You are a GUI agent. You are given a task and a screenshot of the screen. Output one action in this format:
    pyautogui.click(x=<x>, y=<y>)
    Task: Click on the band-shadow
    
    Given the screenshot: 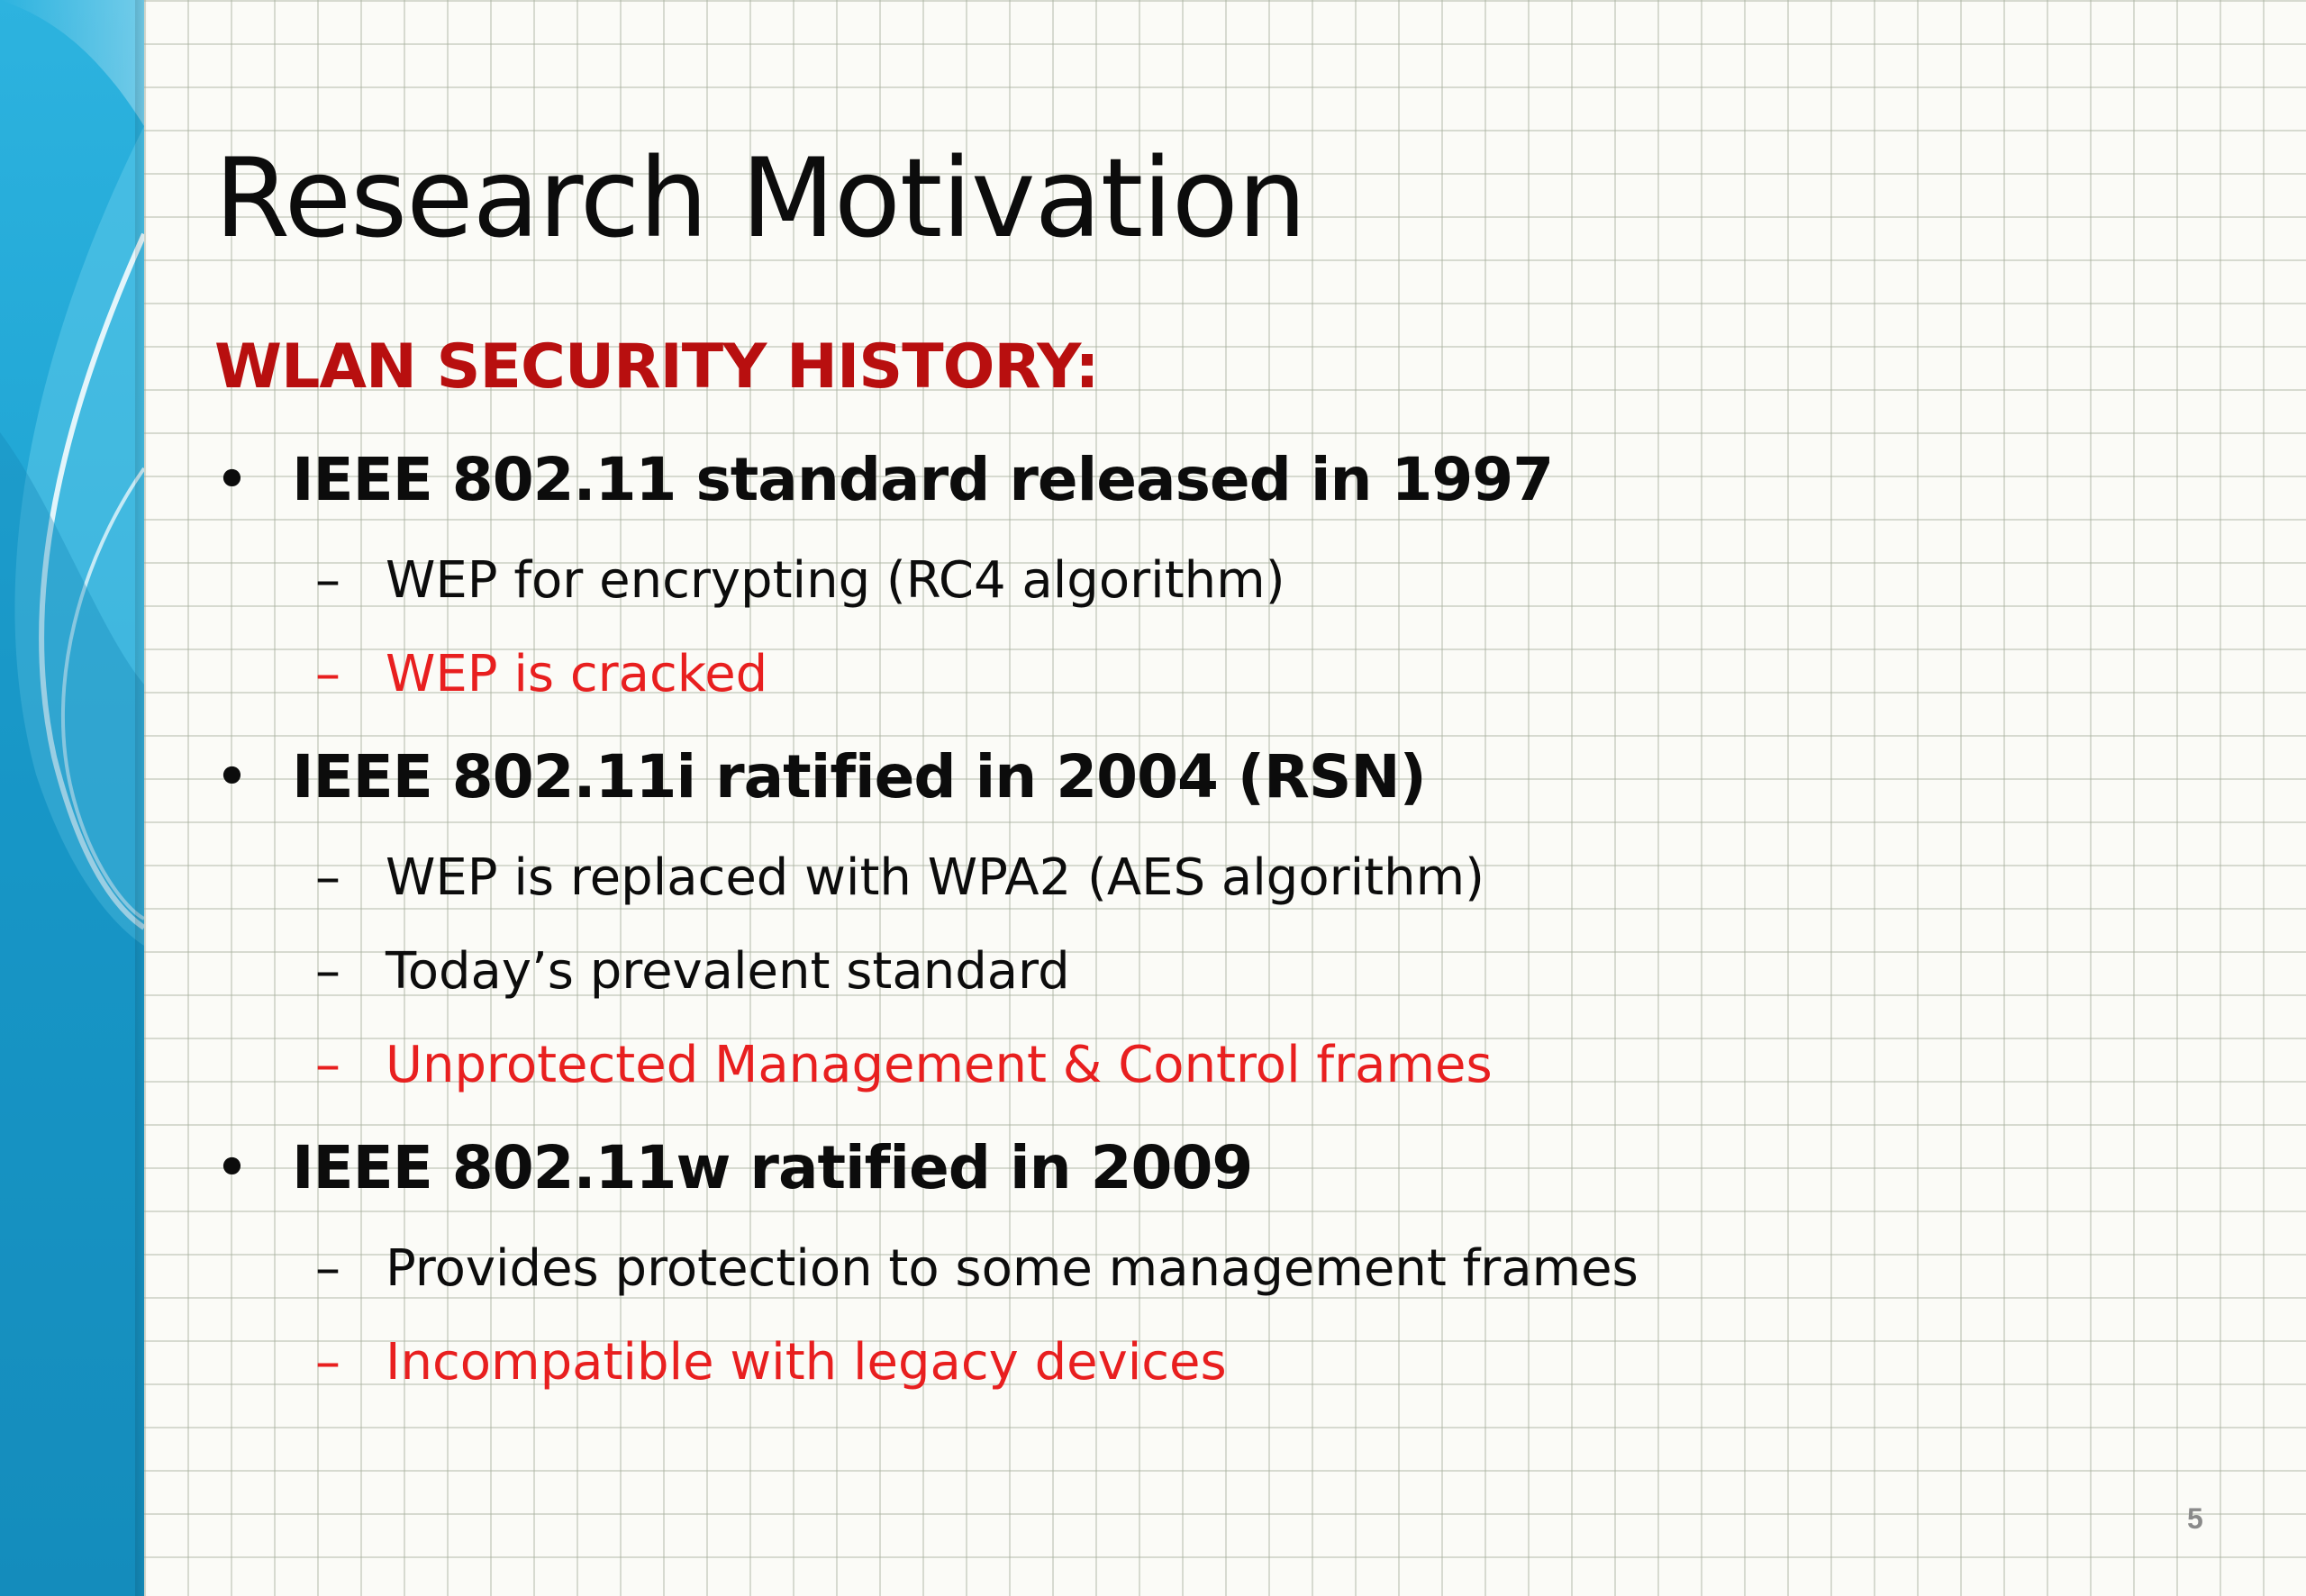 What is the action you would take?
    pyautogui.click(x=141, y=798)
    